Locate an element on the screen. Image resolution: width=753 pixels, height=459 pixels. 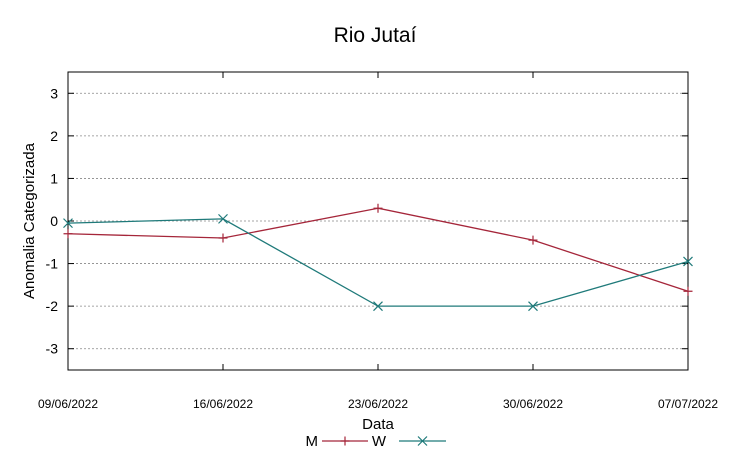
y-axis-label: Anomalia Categorizada is located at coordinates (29, 220).